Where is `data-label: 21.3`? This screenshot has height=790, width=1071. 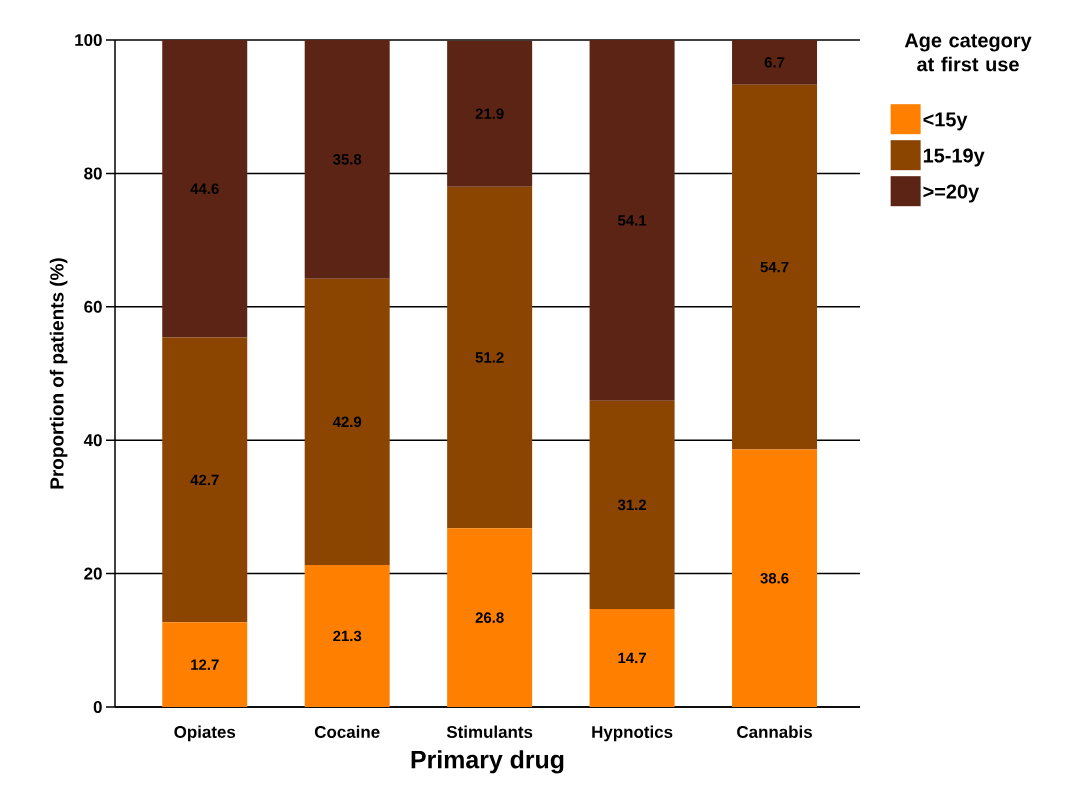 data-label: 21.3 is located at coordinates (347, 636).